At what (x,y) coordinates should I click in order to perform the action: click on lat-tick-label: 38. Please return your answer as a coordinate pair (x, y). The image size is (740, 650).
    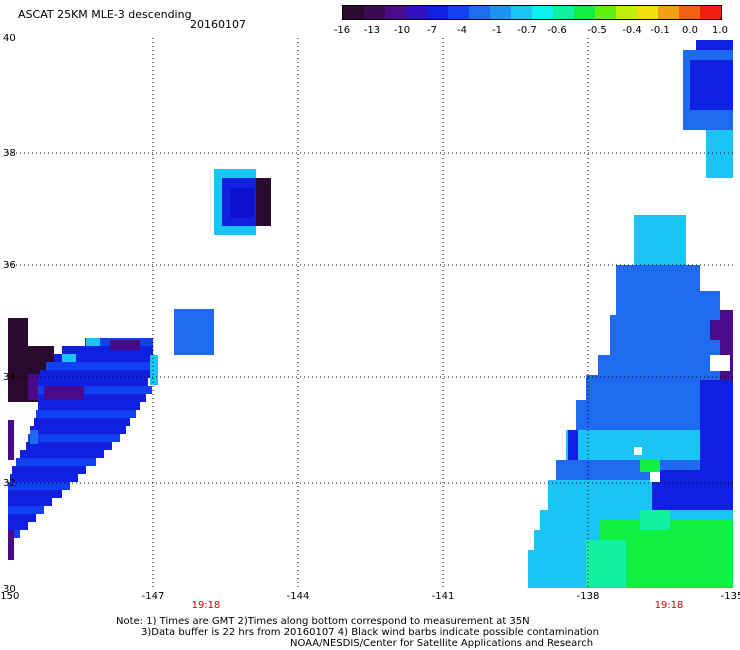
    Looking at the image, I should click on (9, 153).